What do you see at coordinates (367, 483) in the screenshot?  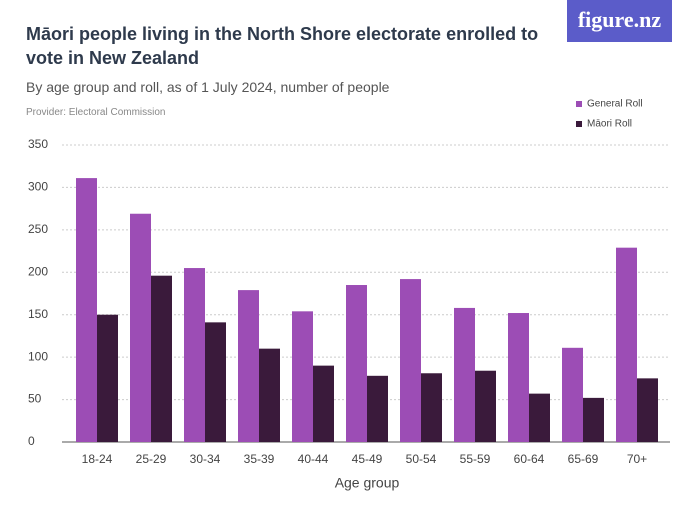 I see `x-axis-label: Age group` at bounding box center [367, 483].